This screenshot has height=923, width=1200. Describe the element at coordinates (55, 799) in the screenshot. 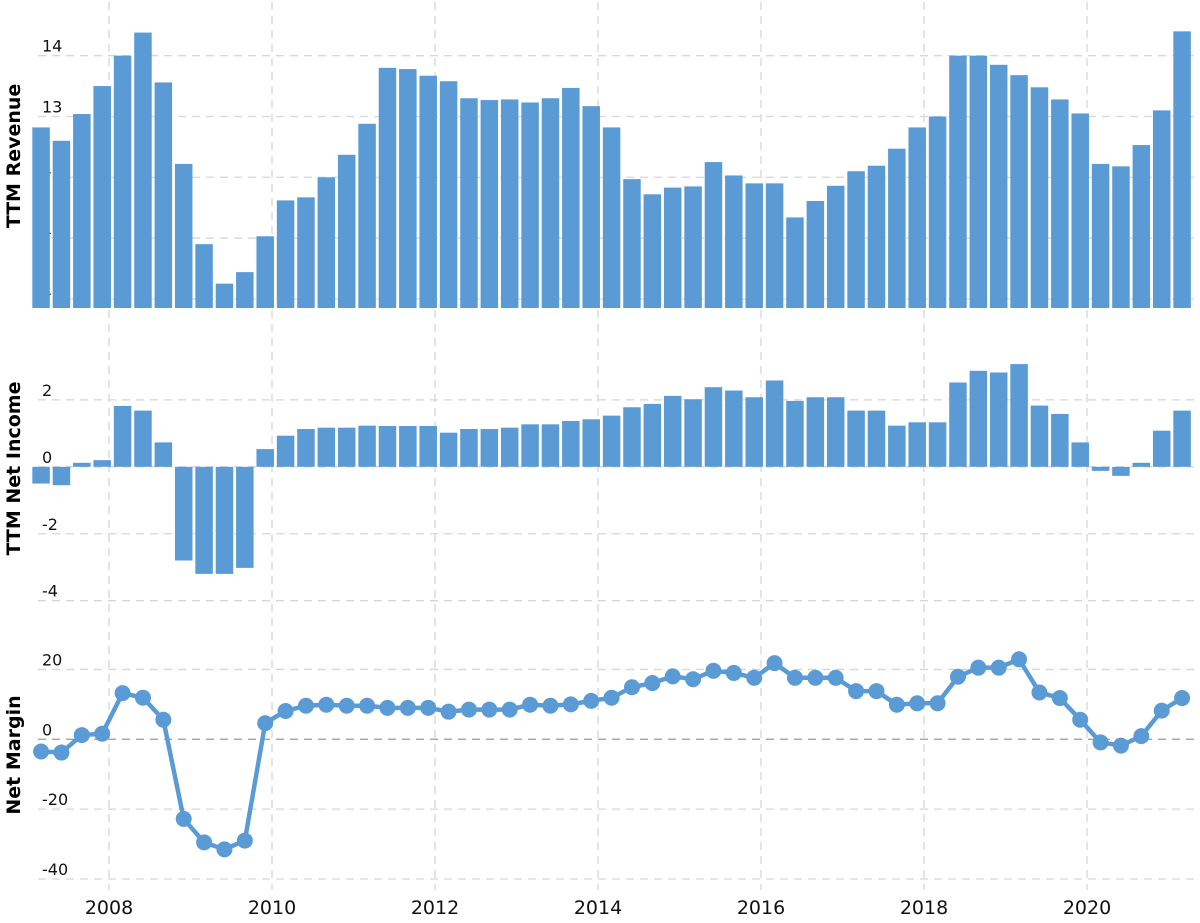

I see `y-tick-label: -20` at that location.